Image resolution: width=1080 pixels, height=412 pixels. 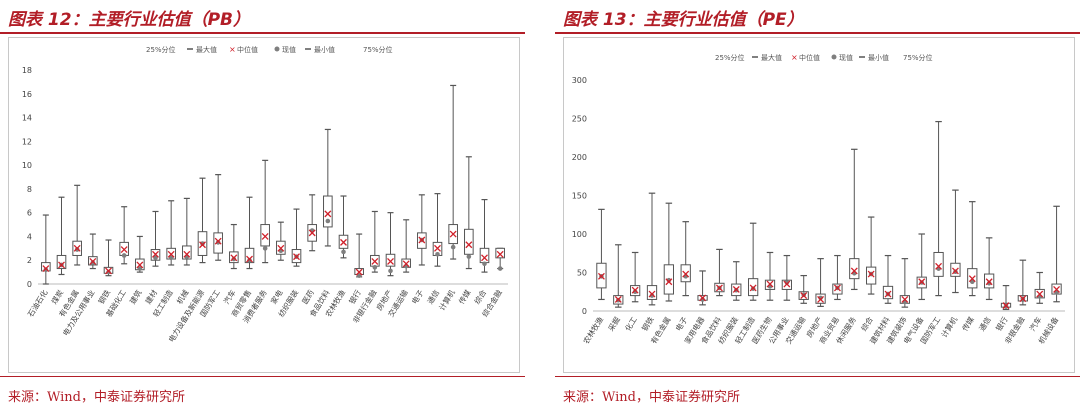 I want to click on category-label: 采掘, so click(x=614, y=324).